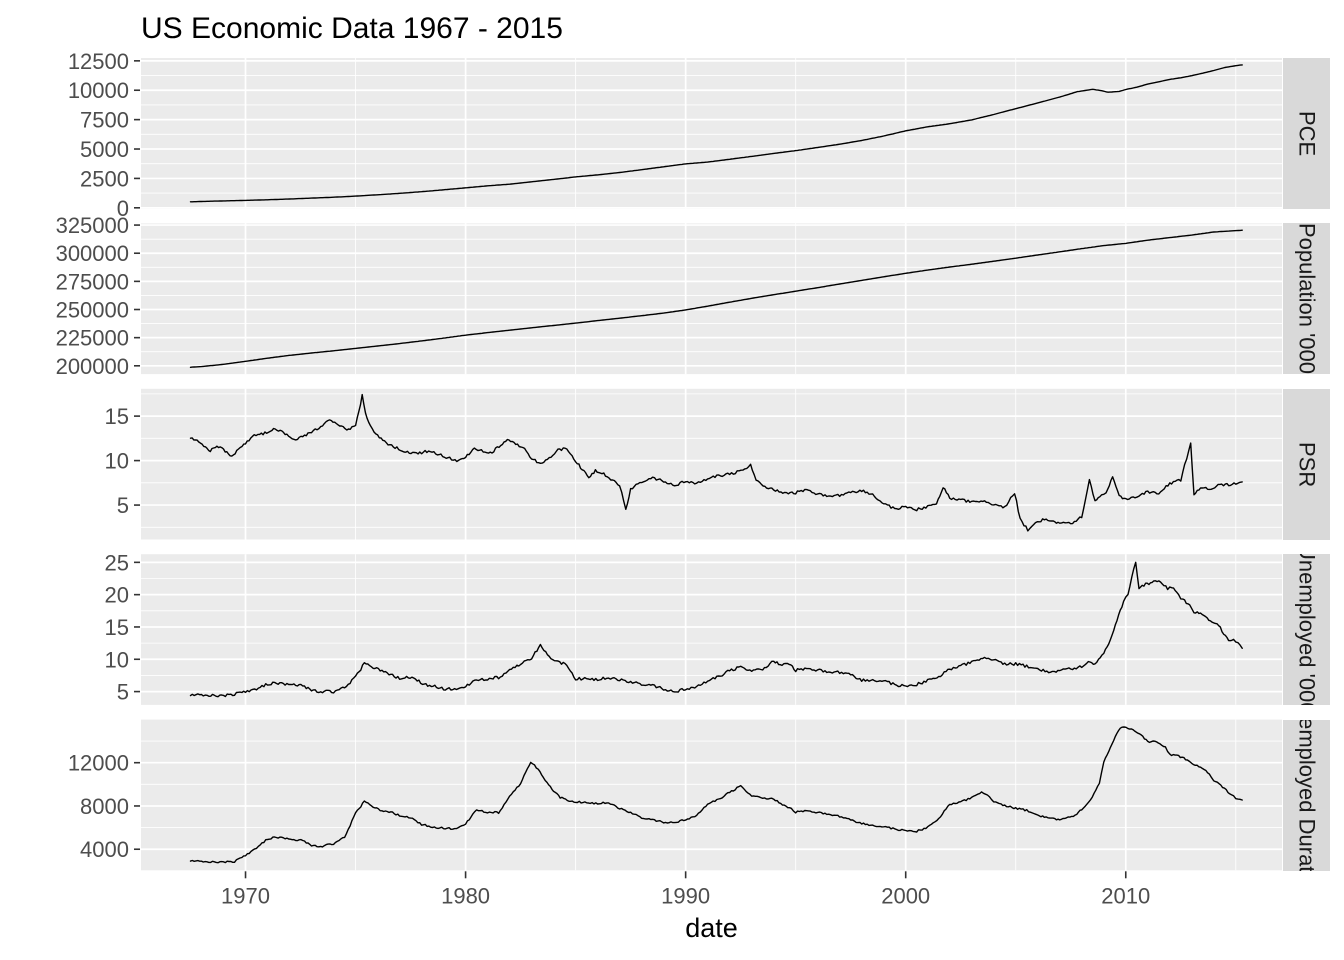  I want to click on y-tick-label: 25, so click(117, 562).